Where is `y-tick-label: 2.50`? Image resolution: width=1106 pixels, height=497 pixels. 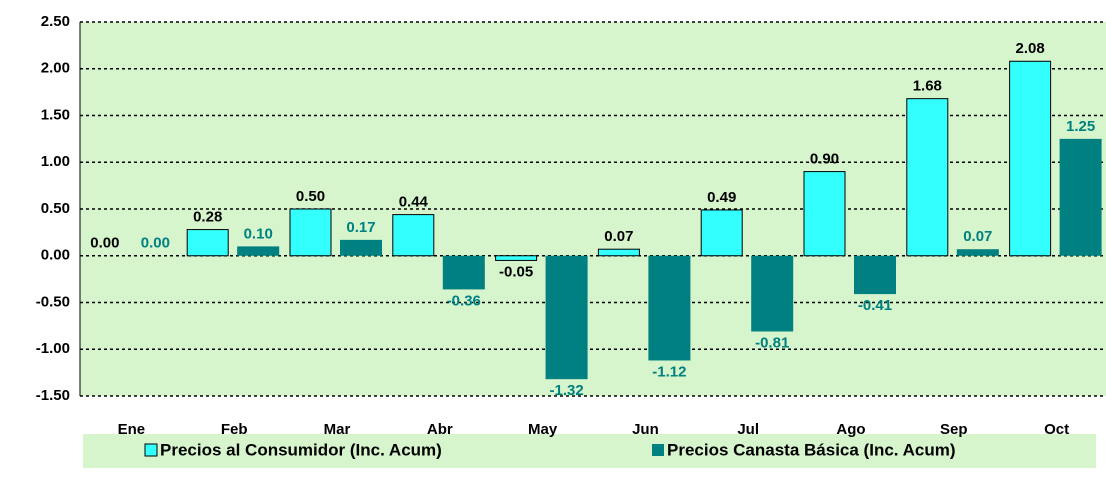
y-tick-label: 2.50 is located at coordinates (55, 21).